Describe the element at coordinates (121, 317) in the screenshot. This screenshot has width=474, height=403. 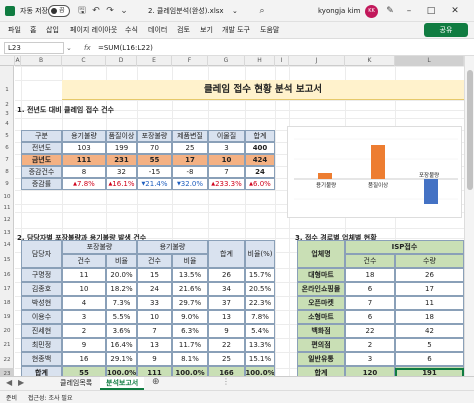
I see `table-cell: 5.5%` at that location.